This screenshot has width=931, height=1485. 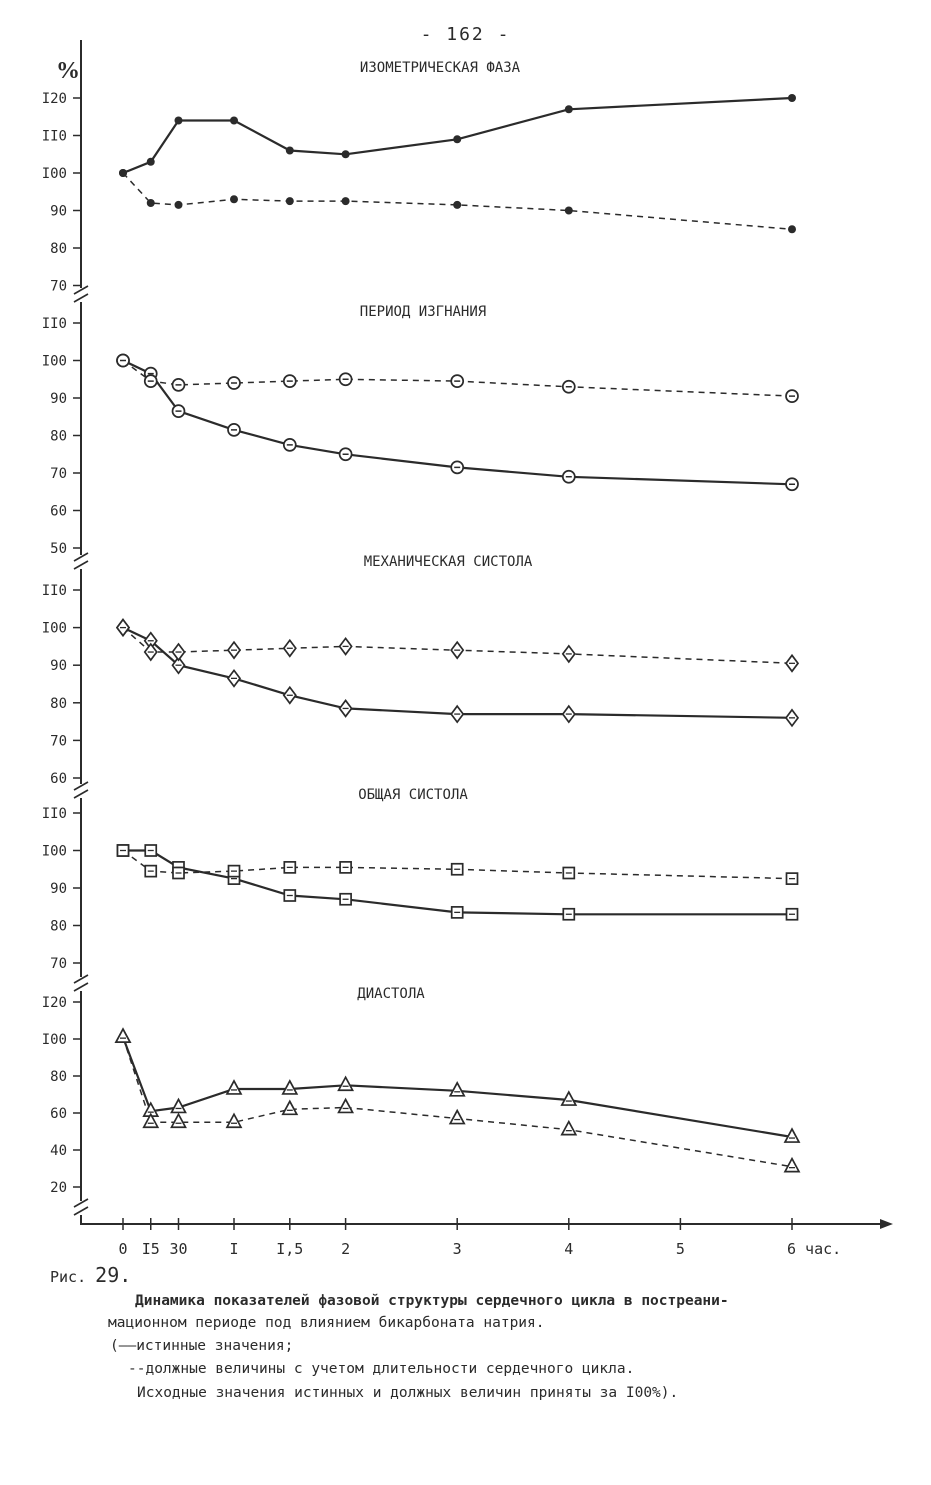 I want to click on y-tick-label: 40, so click(x=58, y=1151).